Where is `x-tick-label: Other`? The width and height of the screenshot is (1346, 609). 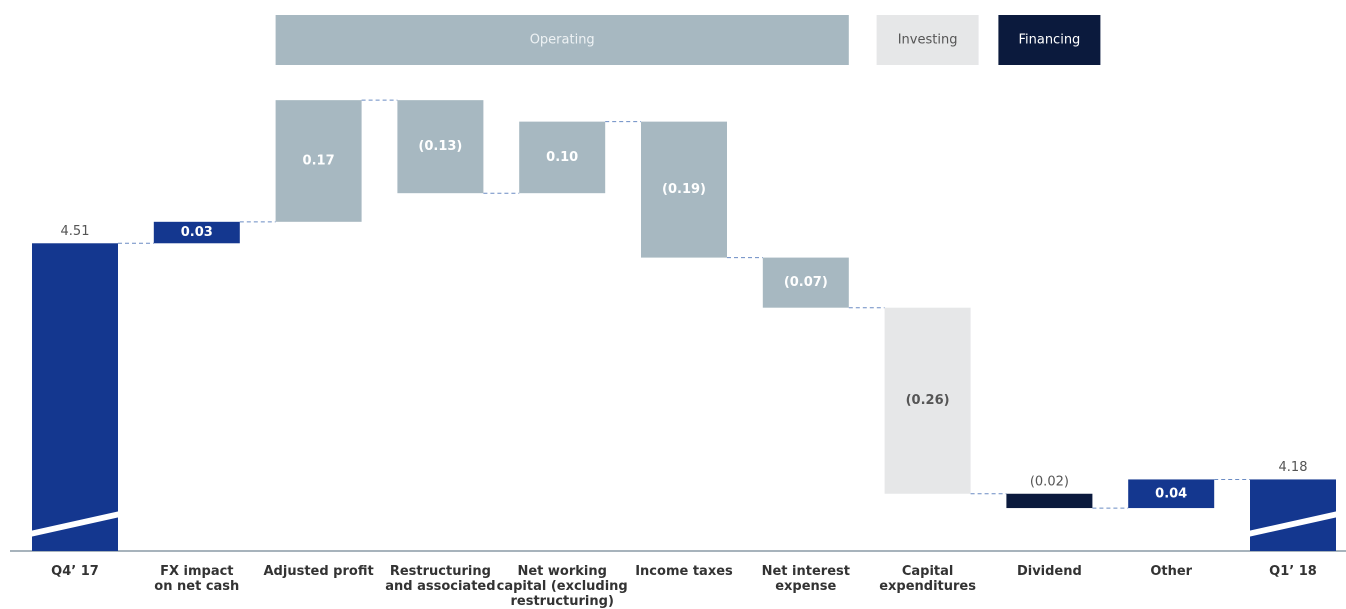 x-tick-label: Other is located at coordinates (1171, 571).